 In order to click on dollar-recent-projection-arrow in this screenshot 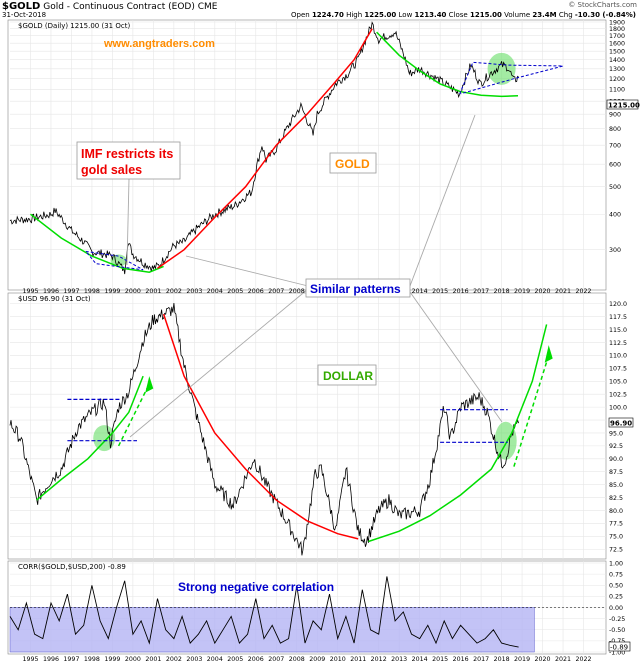, I will do `click(531, 411)`.